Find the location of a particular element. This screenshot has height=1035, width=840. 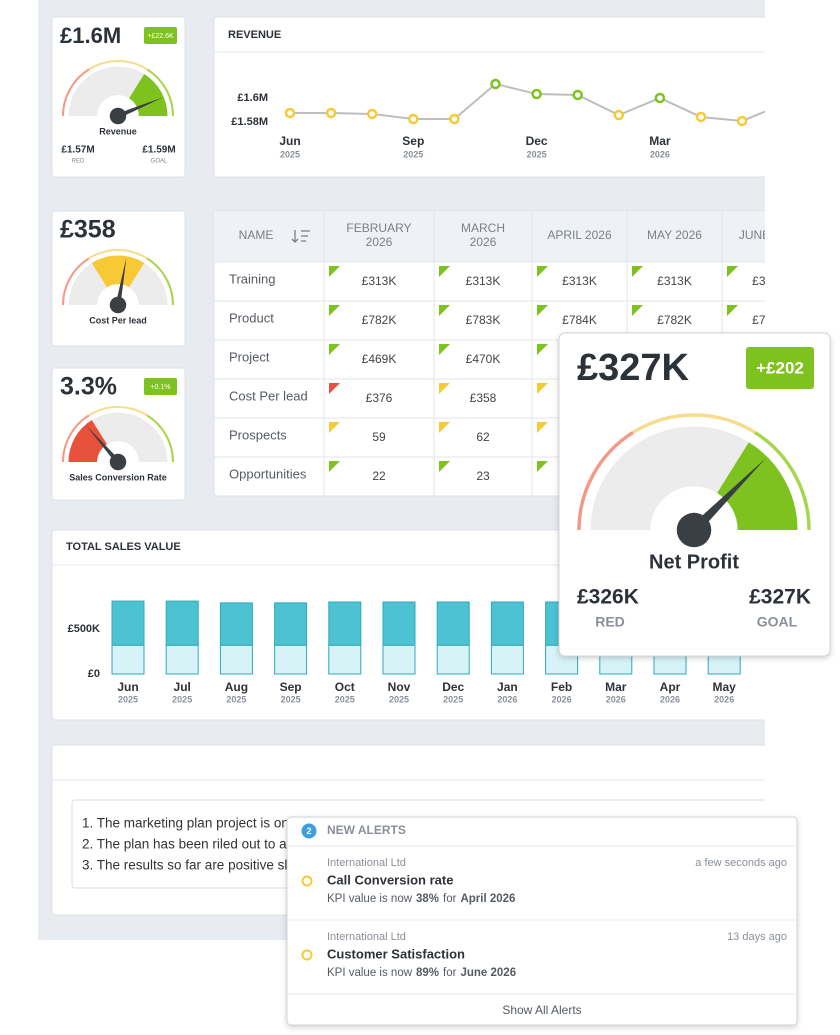

x-tick-month: Jul is located at coordinates (182, 687).